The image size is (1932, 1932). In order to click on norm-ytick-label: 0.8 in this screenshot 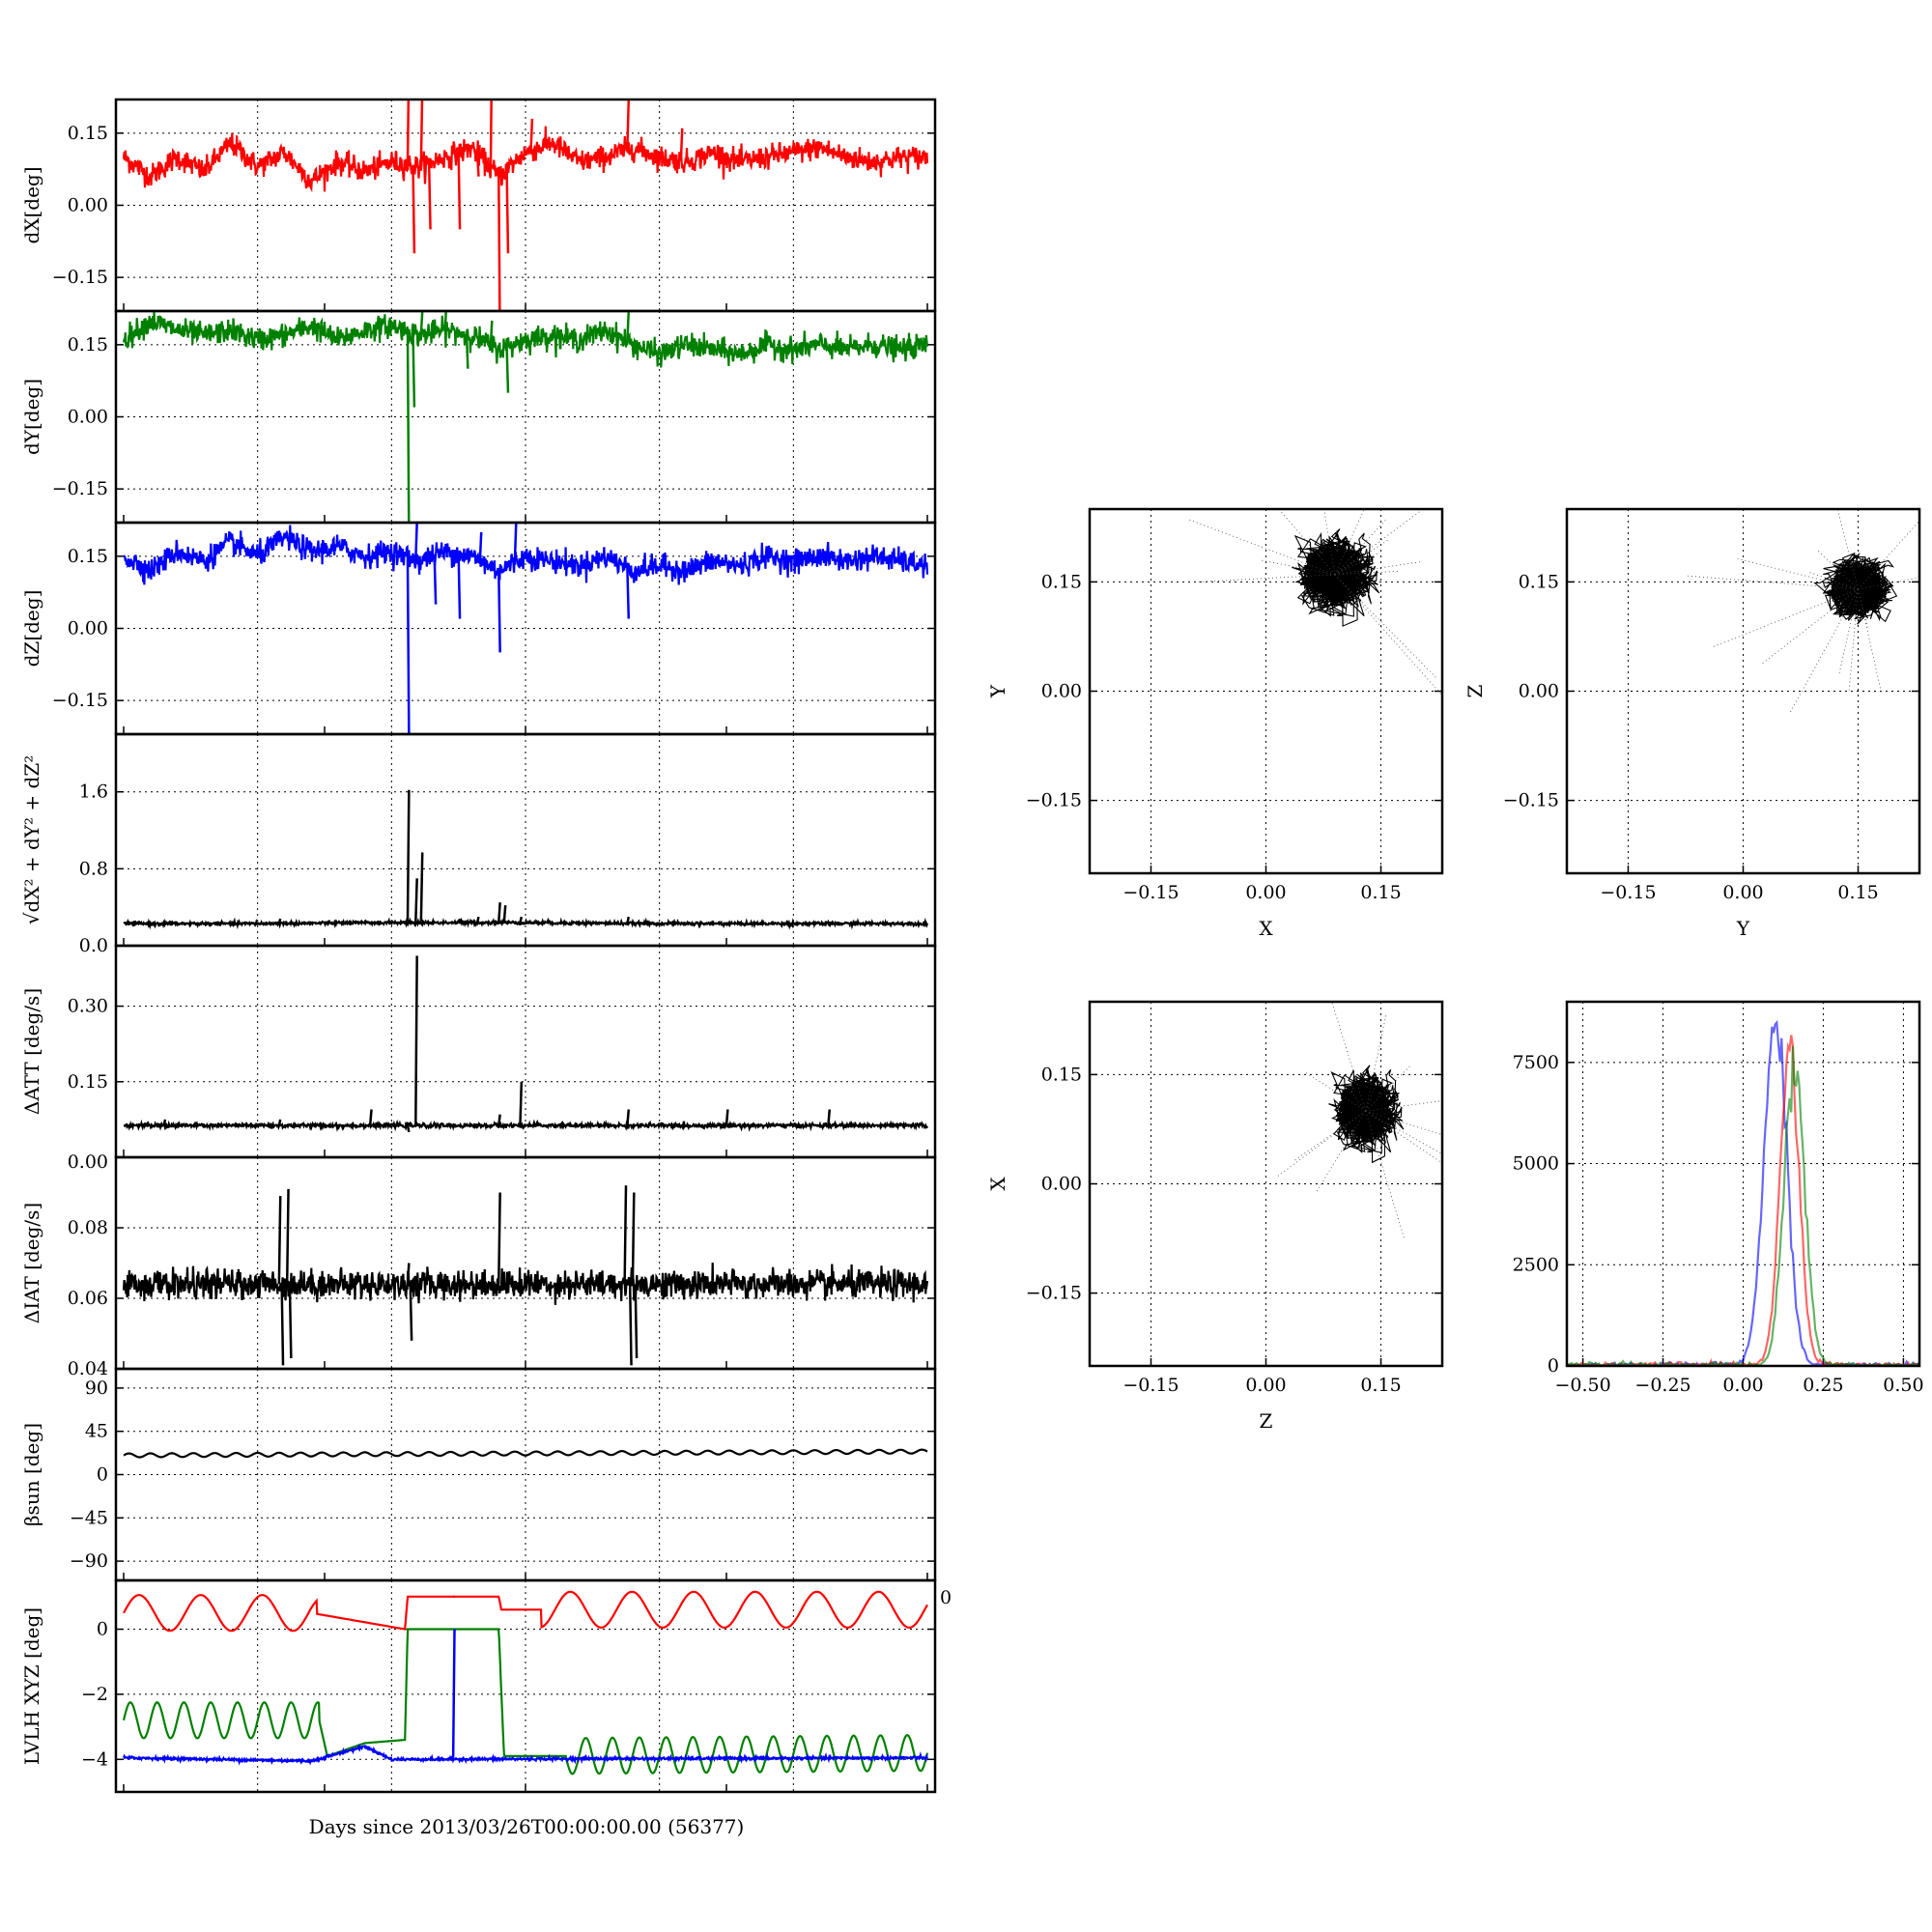, I will do `click(93, 868)`.